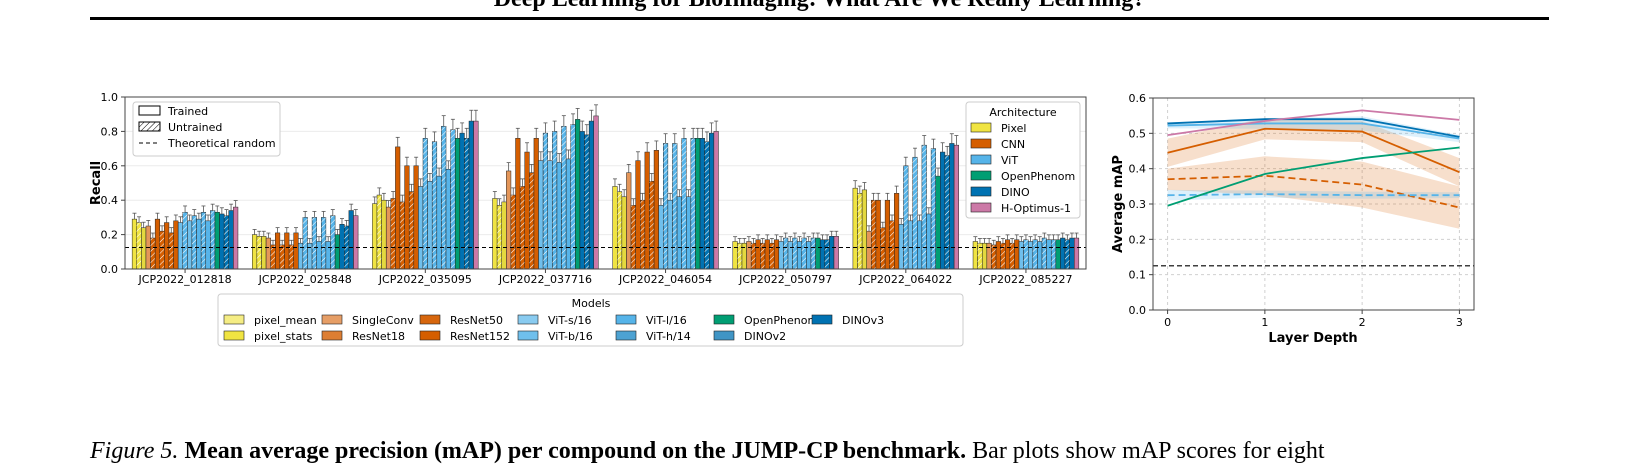 This screenshot has width=1639, height=466. I want to click on model-legend-label: ViT-h/14, so click(668, 336).